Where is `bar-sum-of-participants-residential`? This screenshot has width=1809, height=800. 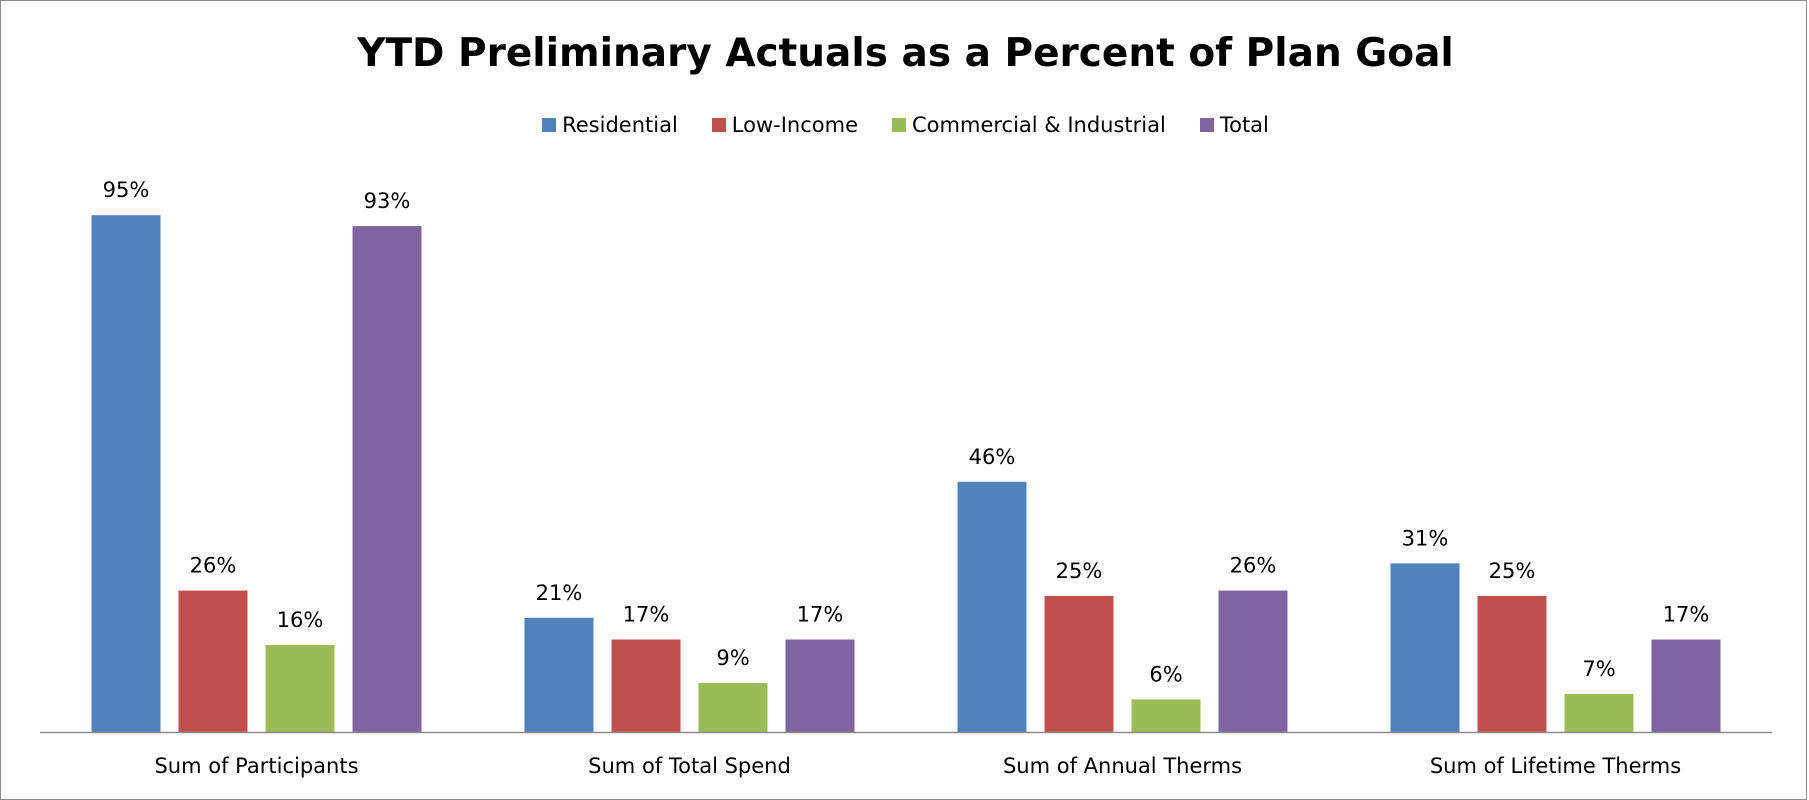 bar-sum-of-participants-residential is located at coordinates (126, 473).